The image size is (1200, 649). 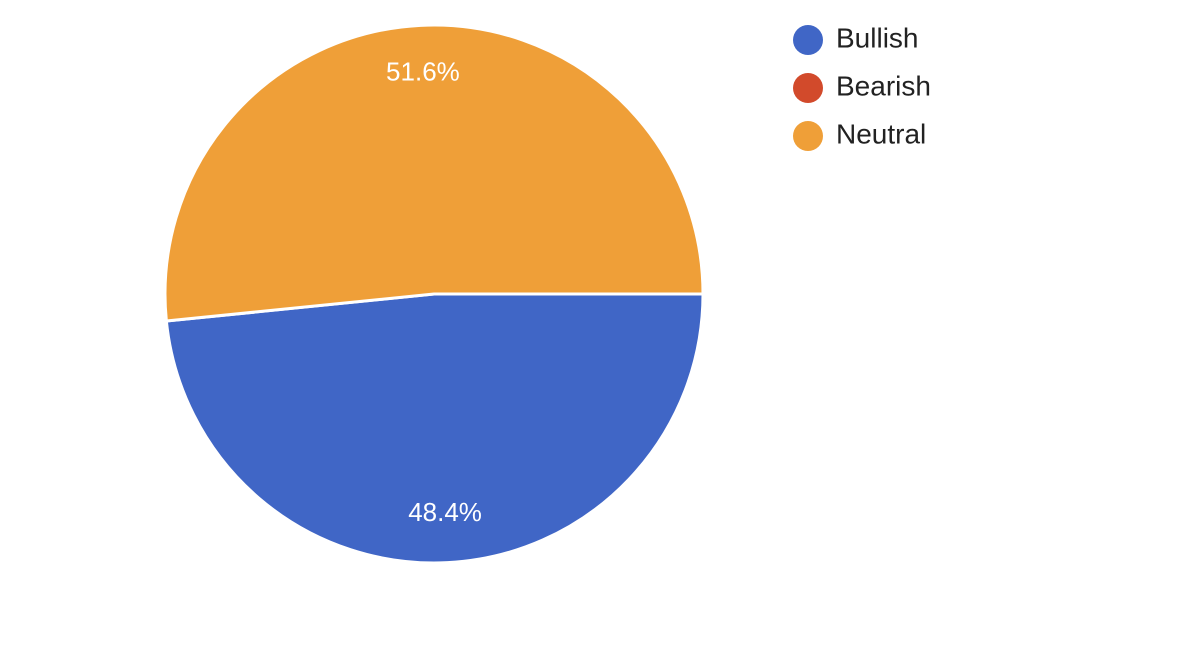 I want to click on legend-swatch-bullish, so click(x=808, y=40).